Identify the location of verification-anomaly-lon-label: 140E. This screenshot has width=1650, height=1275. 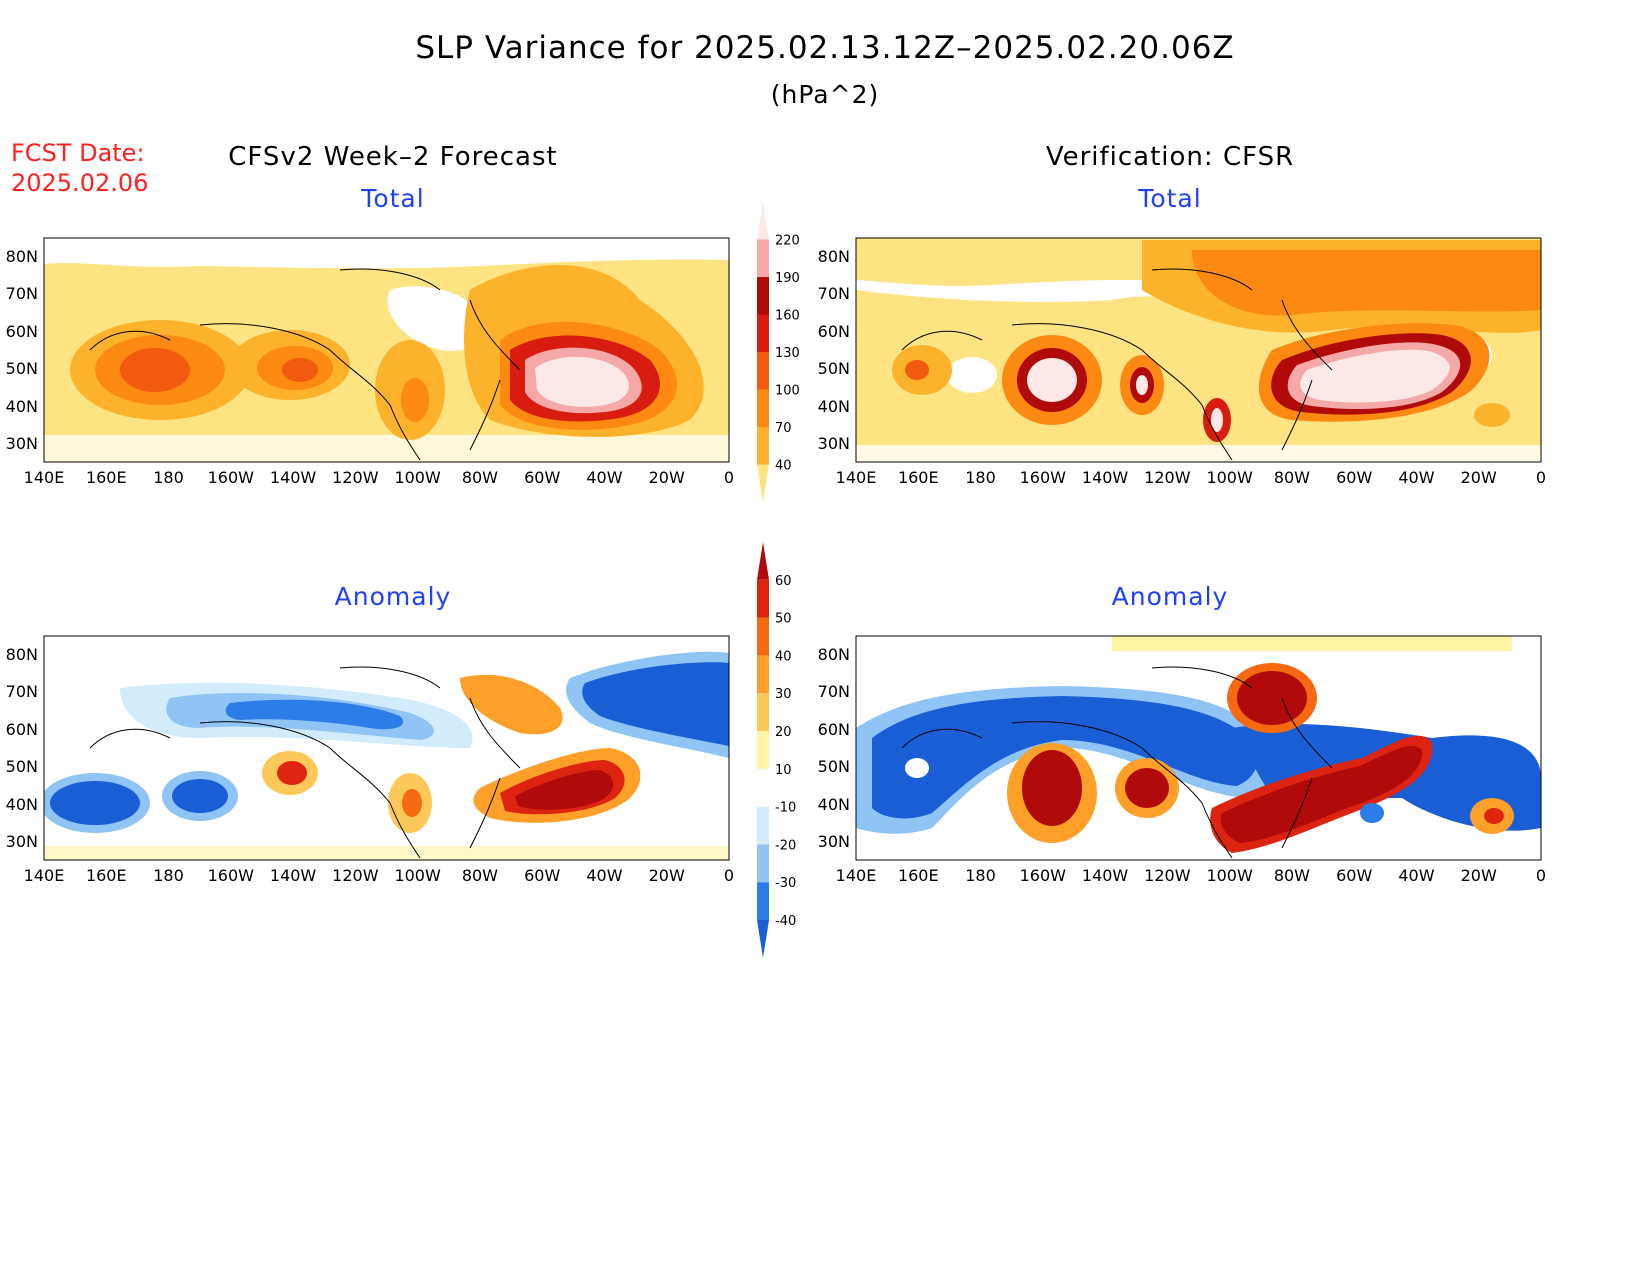
(856, 875).